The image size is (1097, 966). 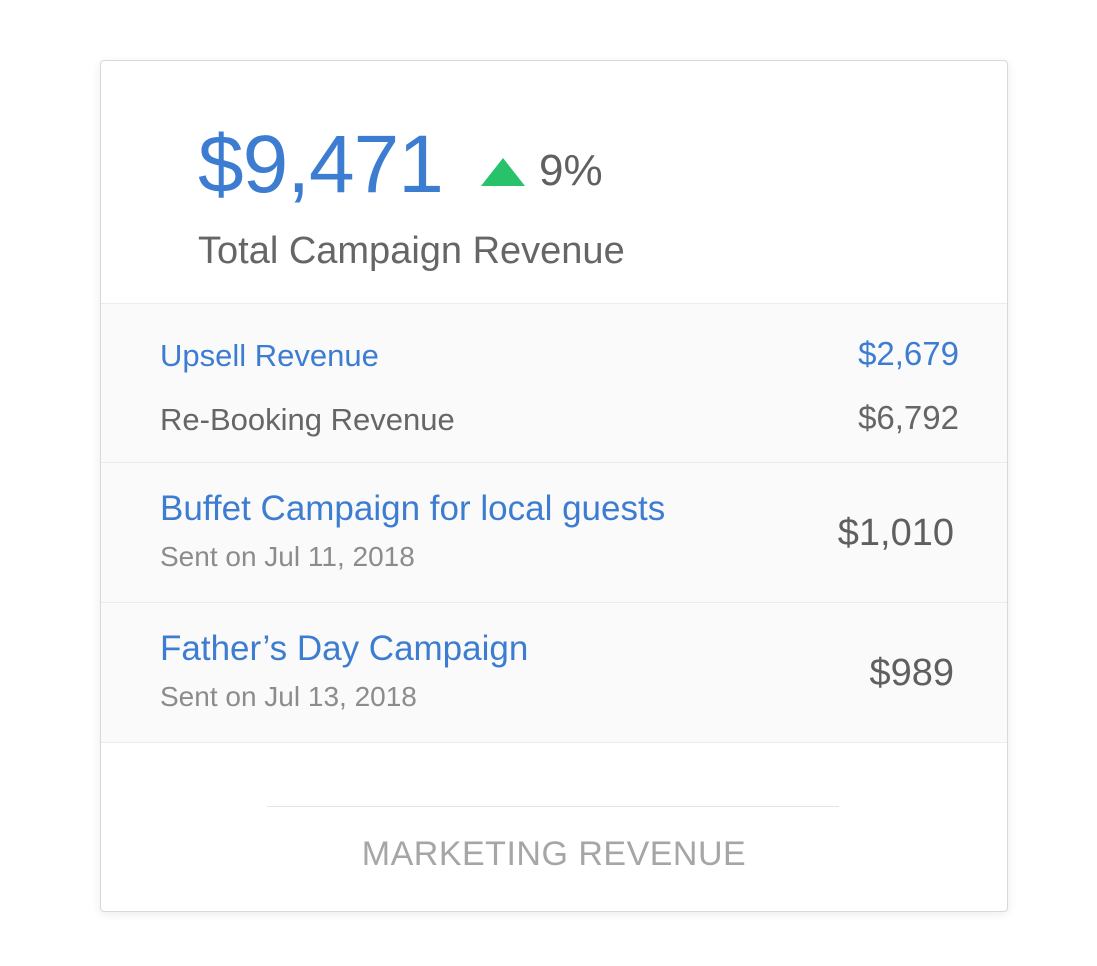 I want to click on campaign-sent-date: Sent on Jul 11, 2018, so click(x=287, y=556).